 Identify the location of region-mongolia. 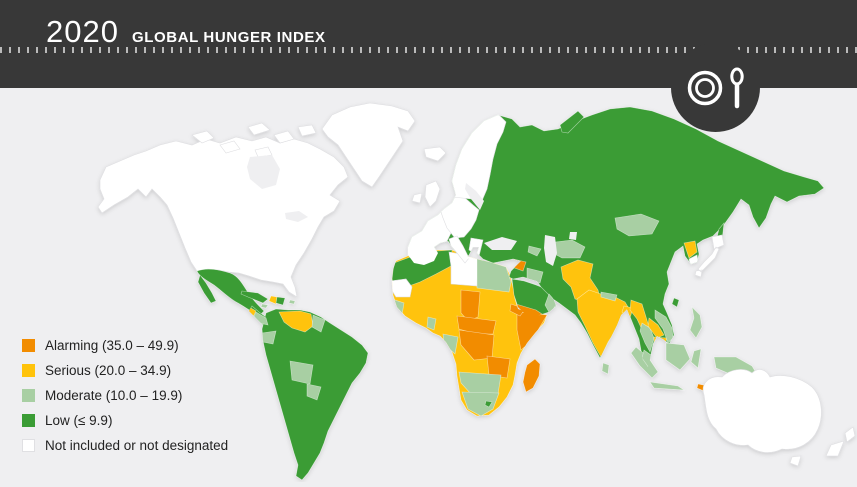
(637, 225).